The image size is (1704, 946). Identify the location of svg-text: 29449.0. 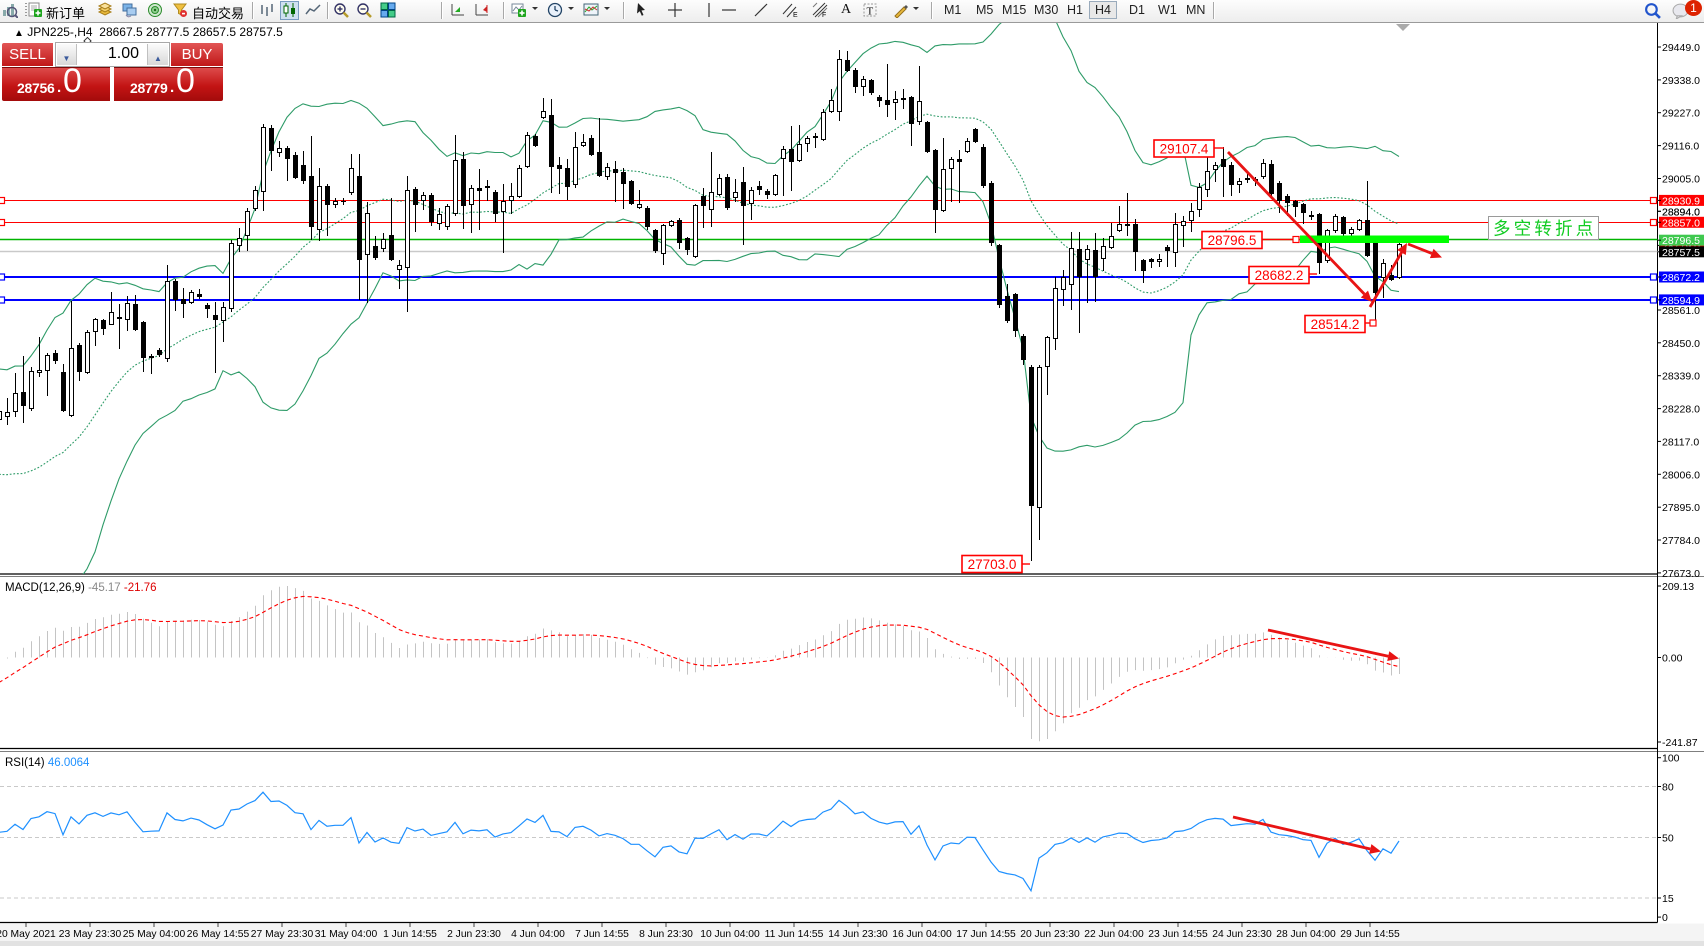
(1681, 48).